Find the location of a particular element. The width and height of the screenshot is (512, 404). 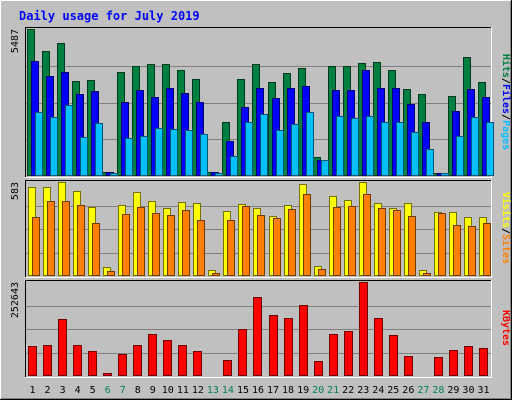

day-label-17: 17 is located at coordinates (273, 390).